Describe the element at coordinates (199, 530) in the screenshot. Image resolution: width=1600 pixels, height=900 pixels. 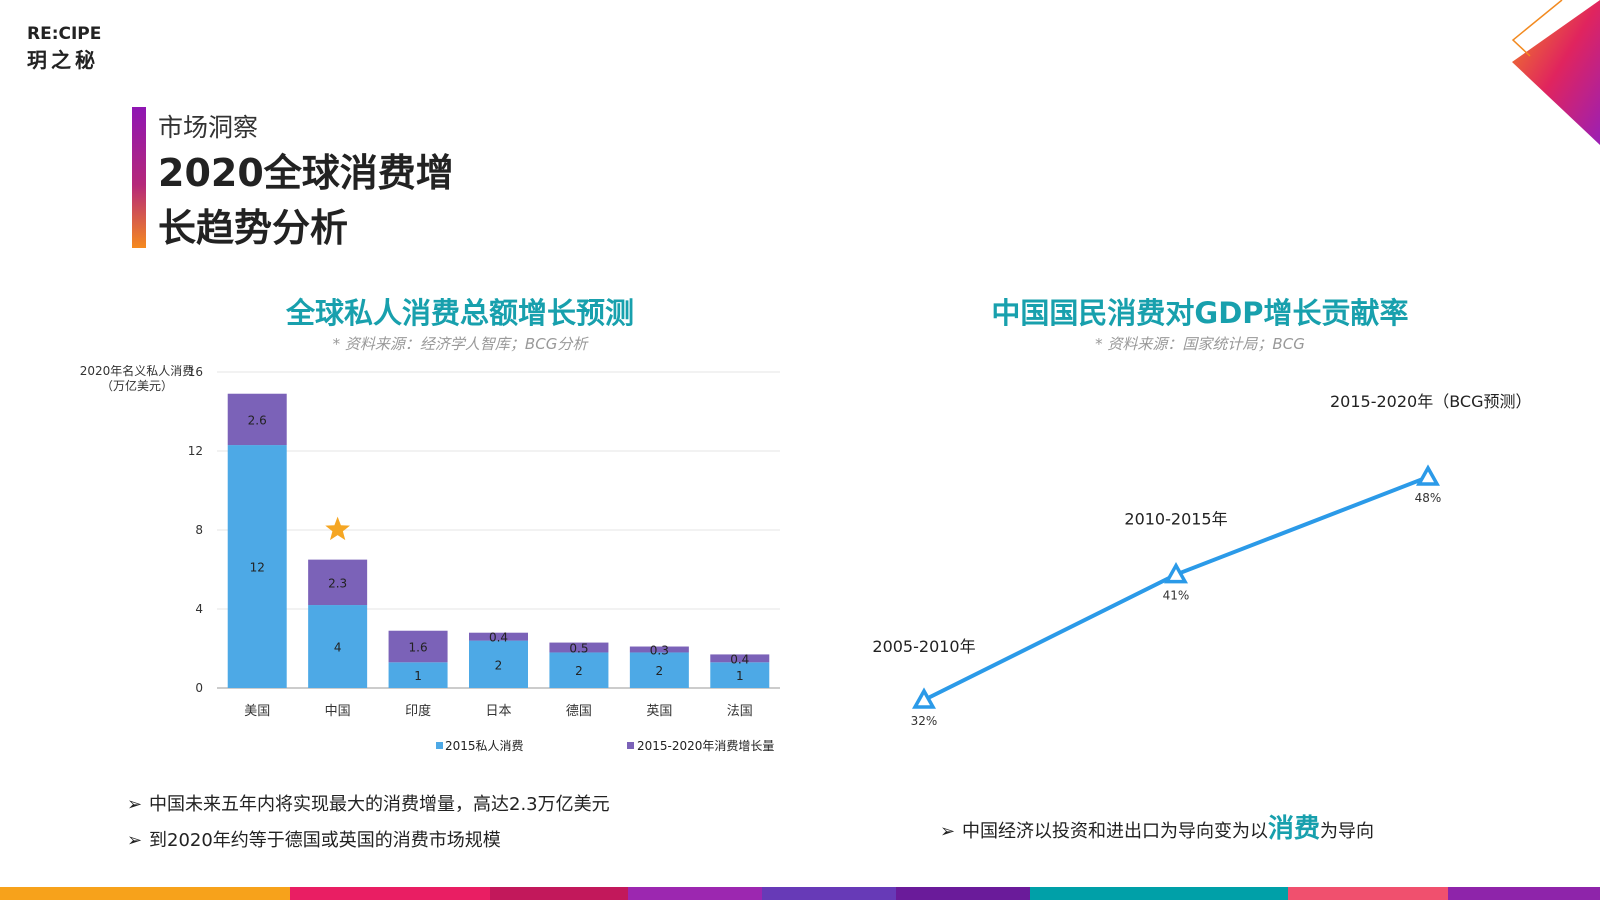
I see `y-tick-label: 8` at that location.